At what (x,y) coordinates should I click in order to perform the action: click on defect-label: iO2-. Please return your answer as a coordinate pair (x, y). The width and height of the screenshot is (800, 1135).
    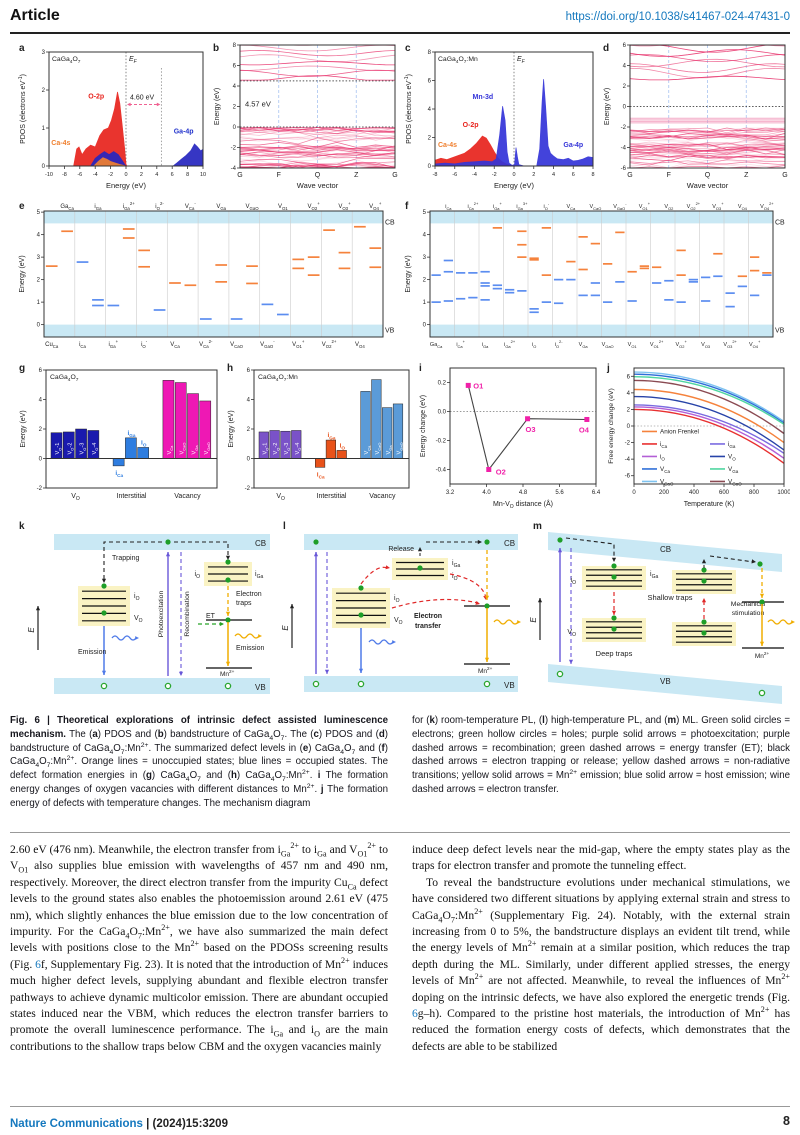
    Looking at the image, I should click on (559, 344).